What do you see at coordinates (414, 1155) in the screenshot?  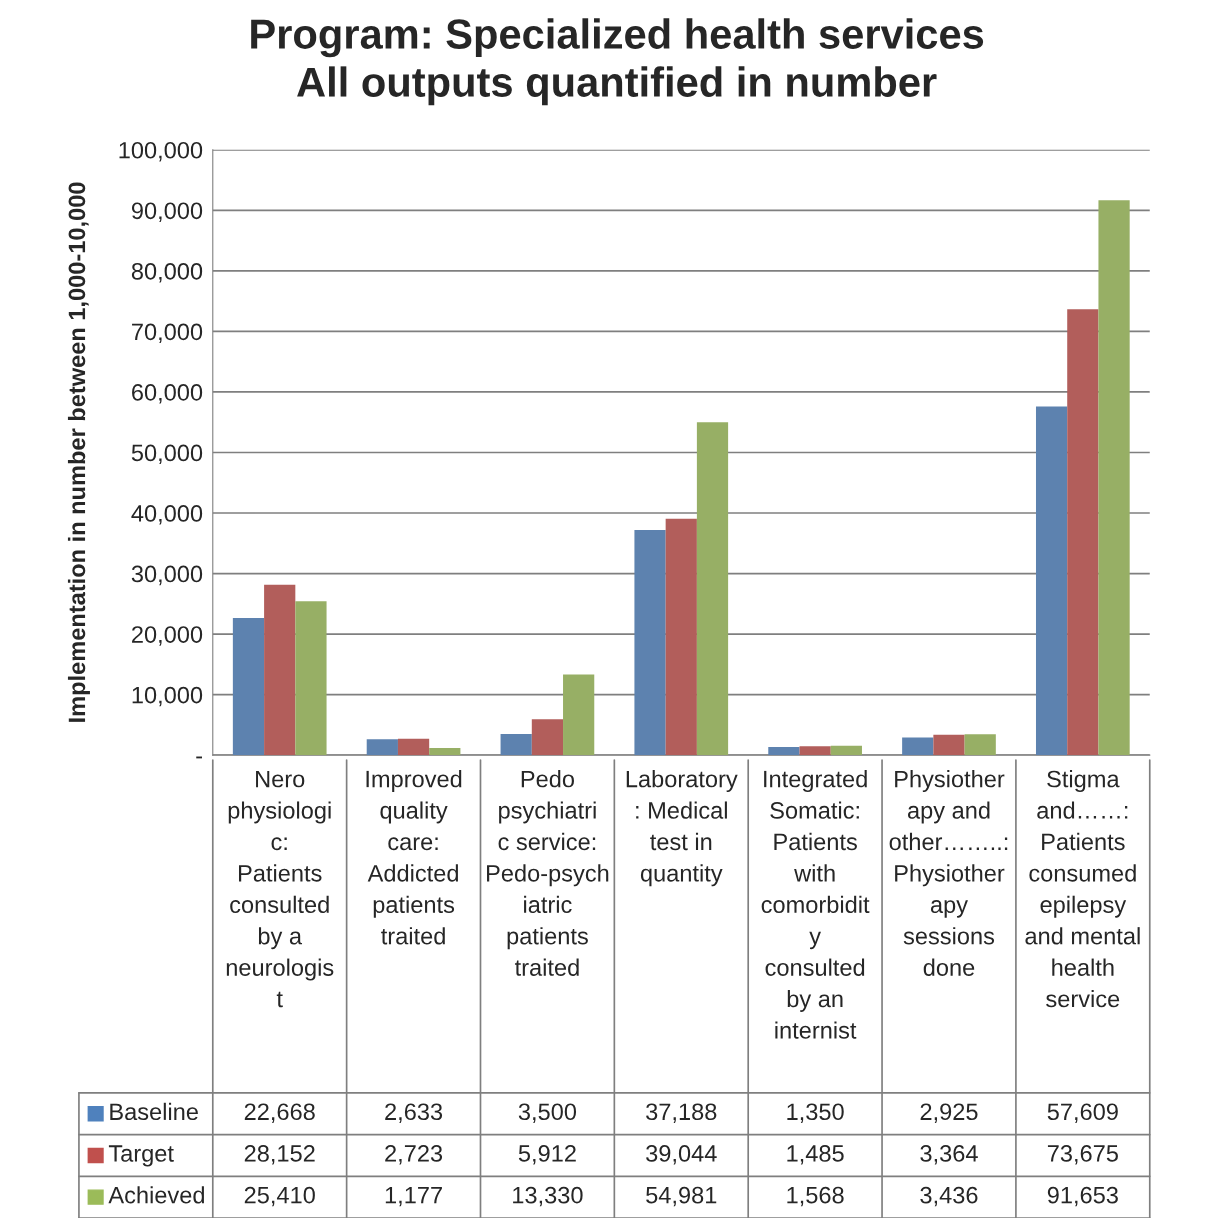 I see `data-label: 2,723` at bounding box center [414, 1155].